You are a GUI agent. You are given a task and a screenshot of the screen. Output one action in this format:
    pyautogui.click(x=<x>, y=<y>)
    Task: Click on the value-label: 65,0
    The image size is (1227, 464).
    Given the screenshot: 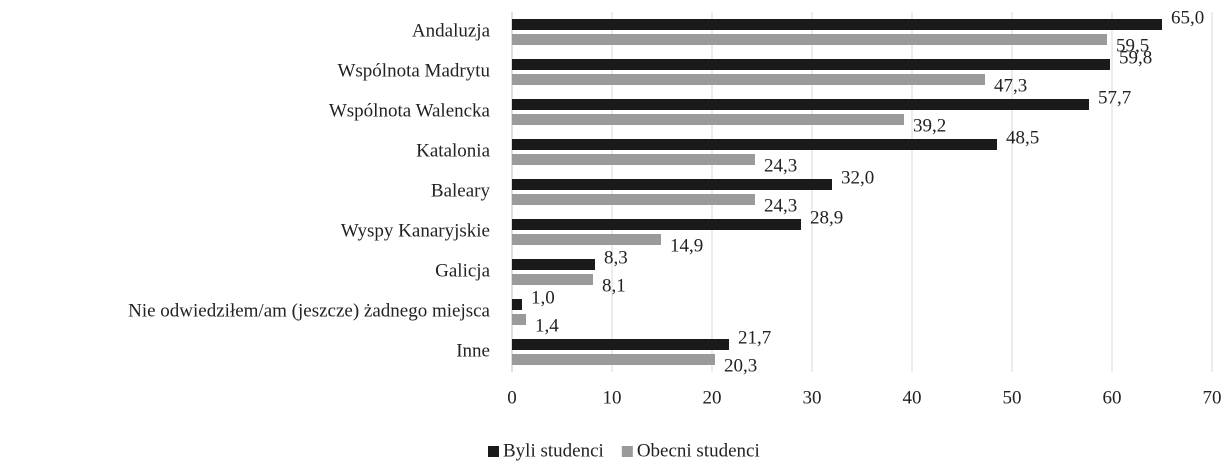 What is the action you would take?
    pyautogui.click(x=1187, y=17)
    